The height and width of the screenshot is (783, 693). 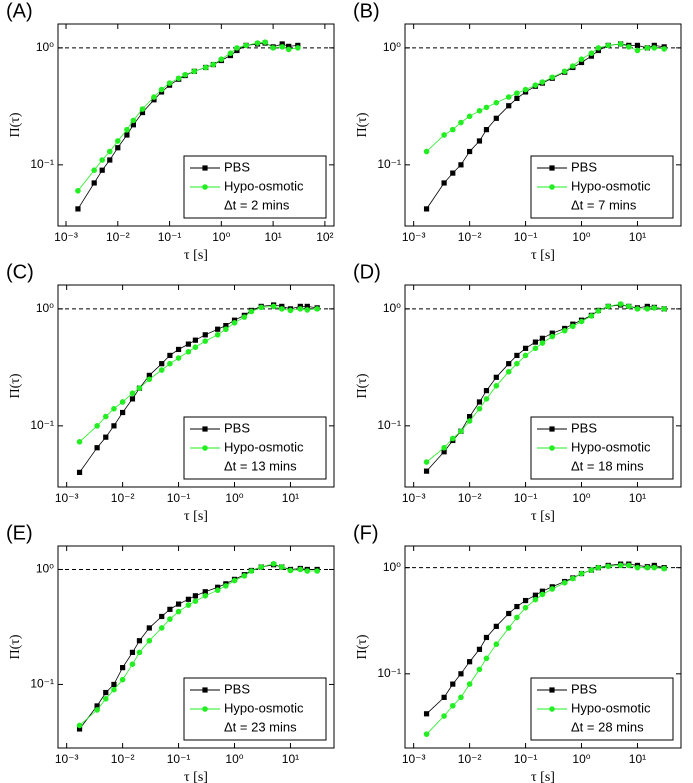 I want to click on x-tick-label: 10⁻², so click(x=123, y=759).